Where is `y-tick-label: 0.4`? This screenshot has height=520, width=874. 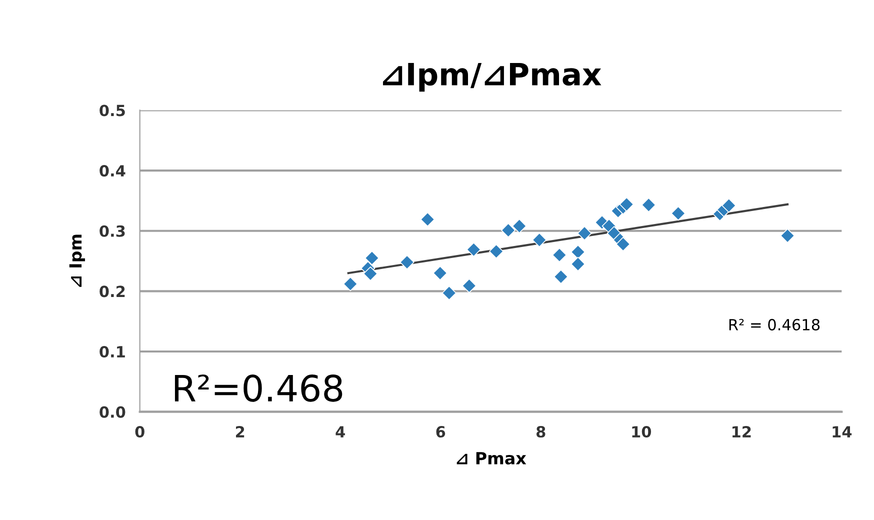 y-tick-label: 0.4 is located at coordinates (113, 171).